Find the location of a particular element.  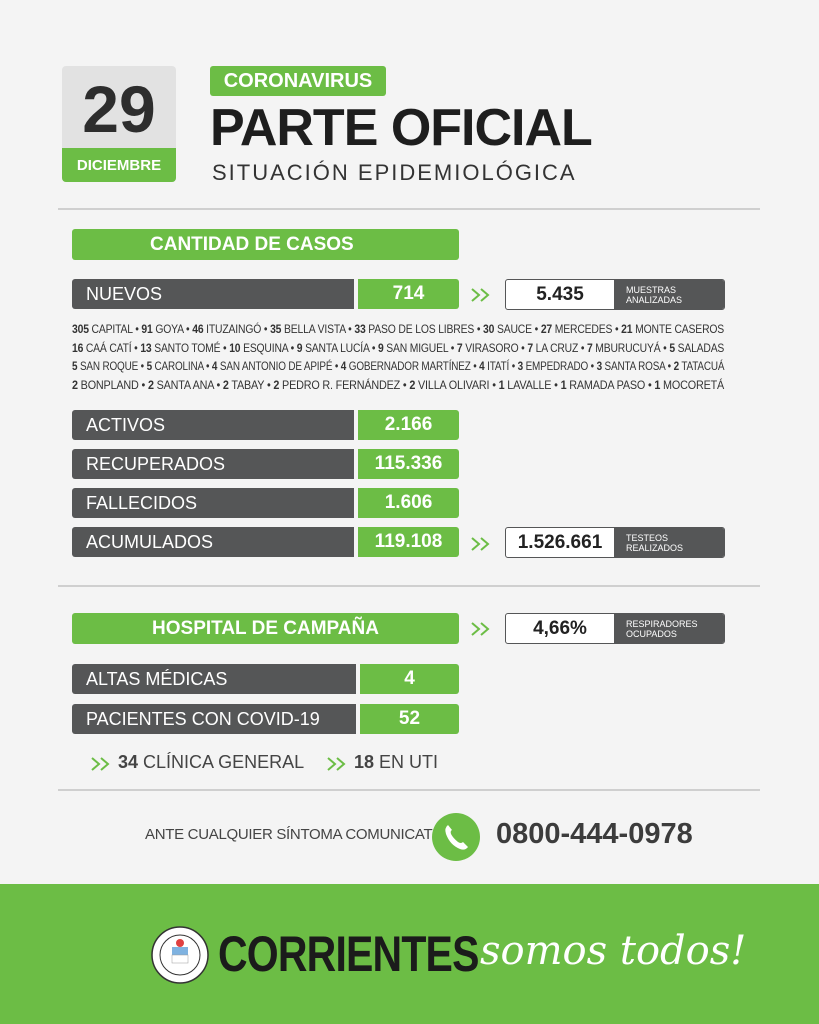

section-title: HOSPITAL DE CAMPAÑA is located at coordinates (265, 628).